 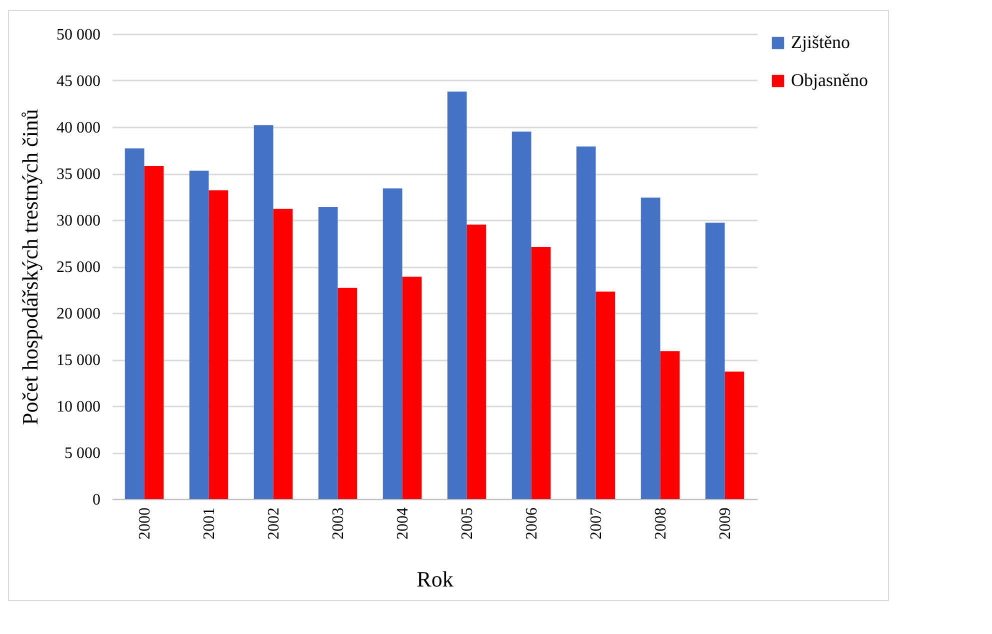 I want to click on y-tick-label: 30 000, so click(x=78, y=221).